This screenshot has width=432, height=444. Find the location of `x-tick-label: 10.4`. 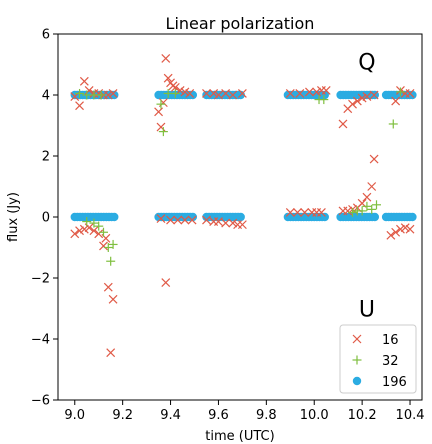

x-tick-label: 10.4 is located at coordinates (410, 415).